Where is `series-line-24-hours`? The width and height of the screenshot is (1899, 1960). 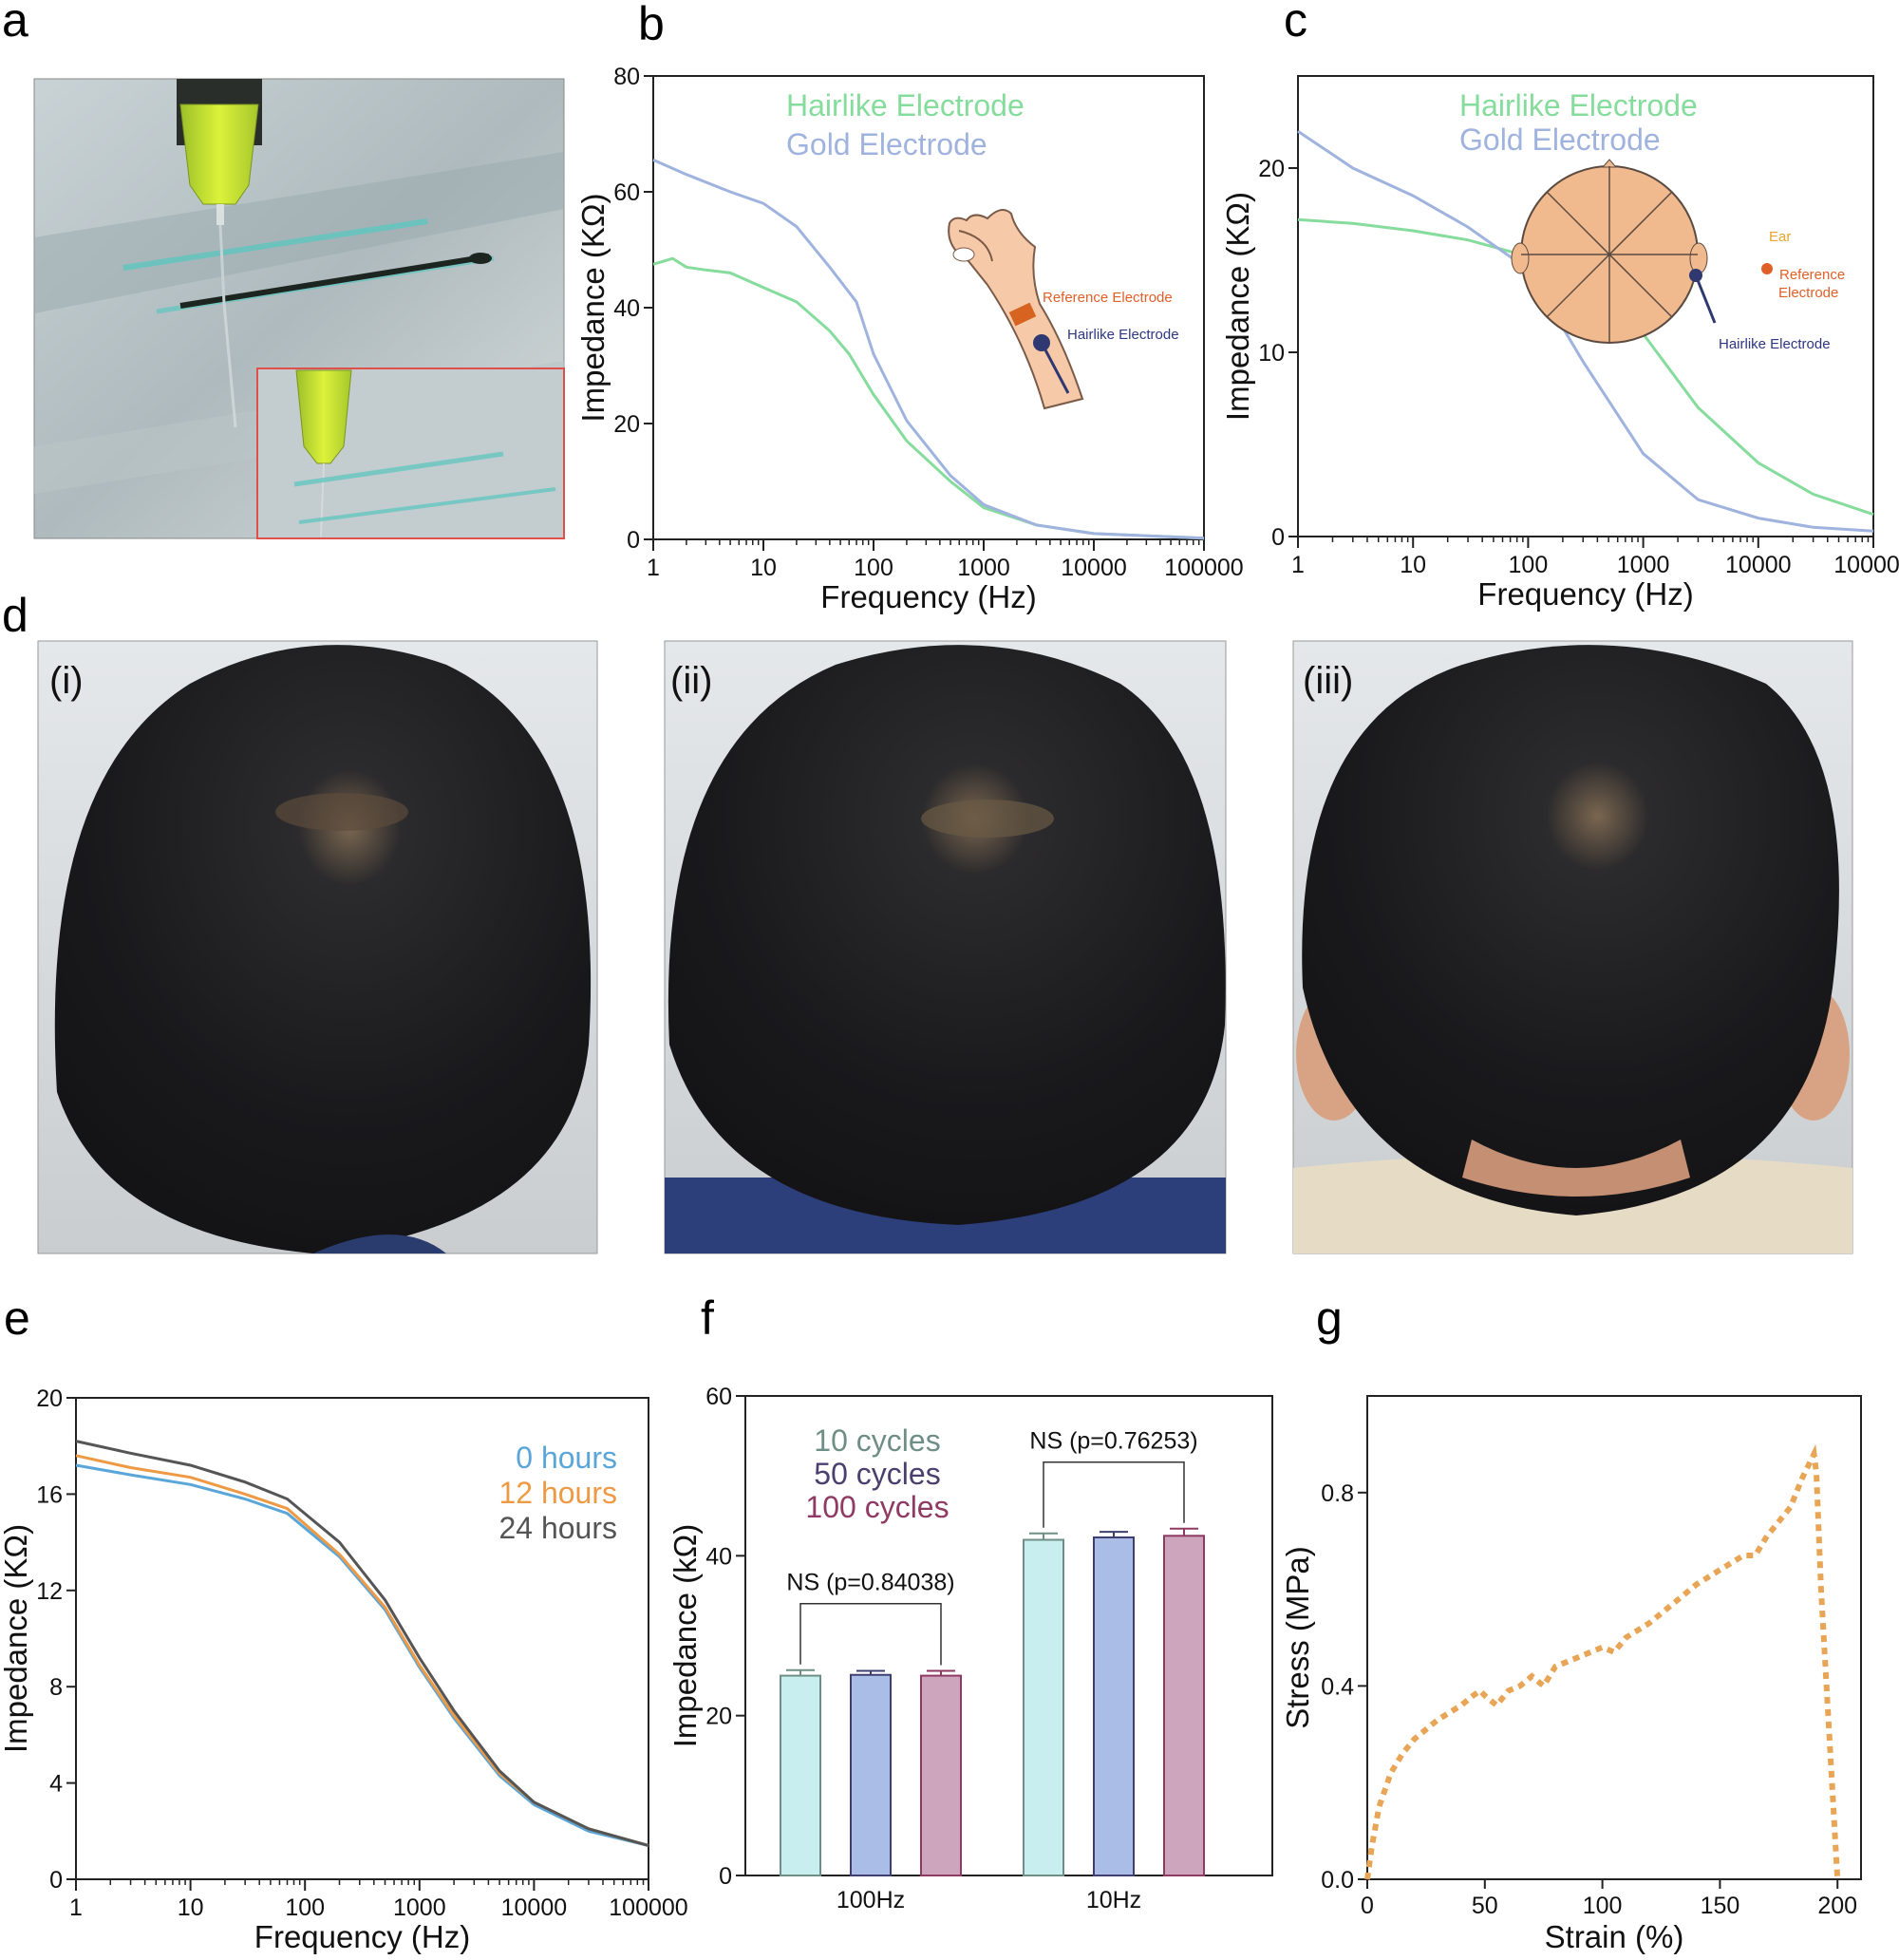
series-line-24-hours is located at coordinates (362, 1643).